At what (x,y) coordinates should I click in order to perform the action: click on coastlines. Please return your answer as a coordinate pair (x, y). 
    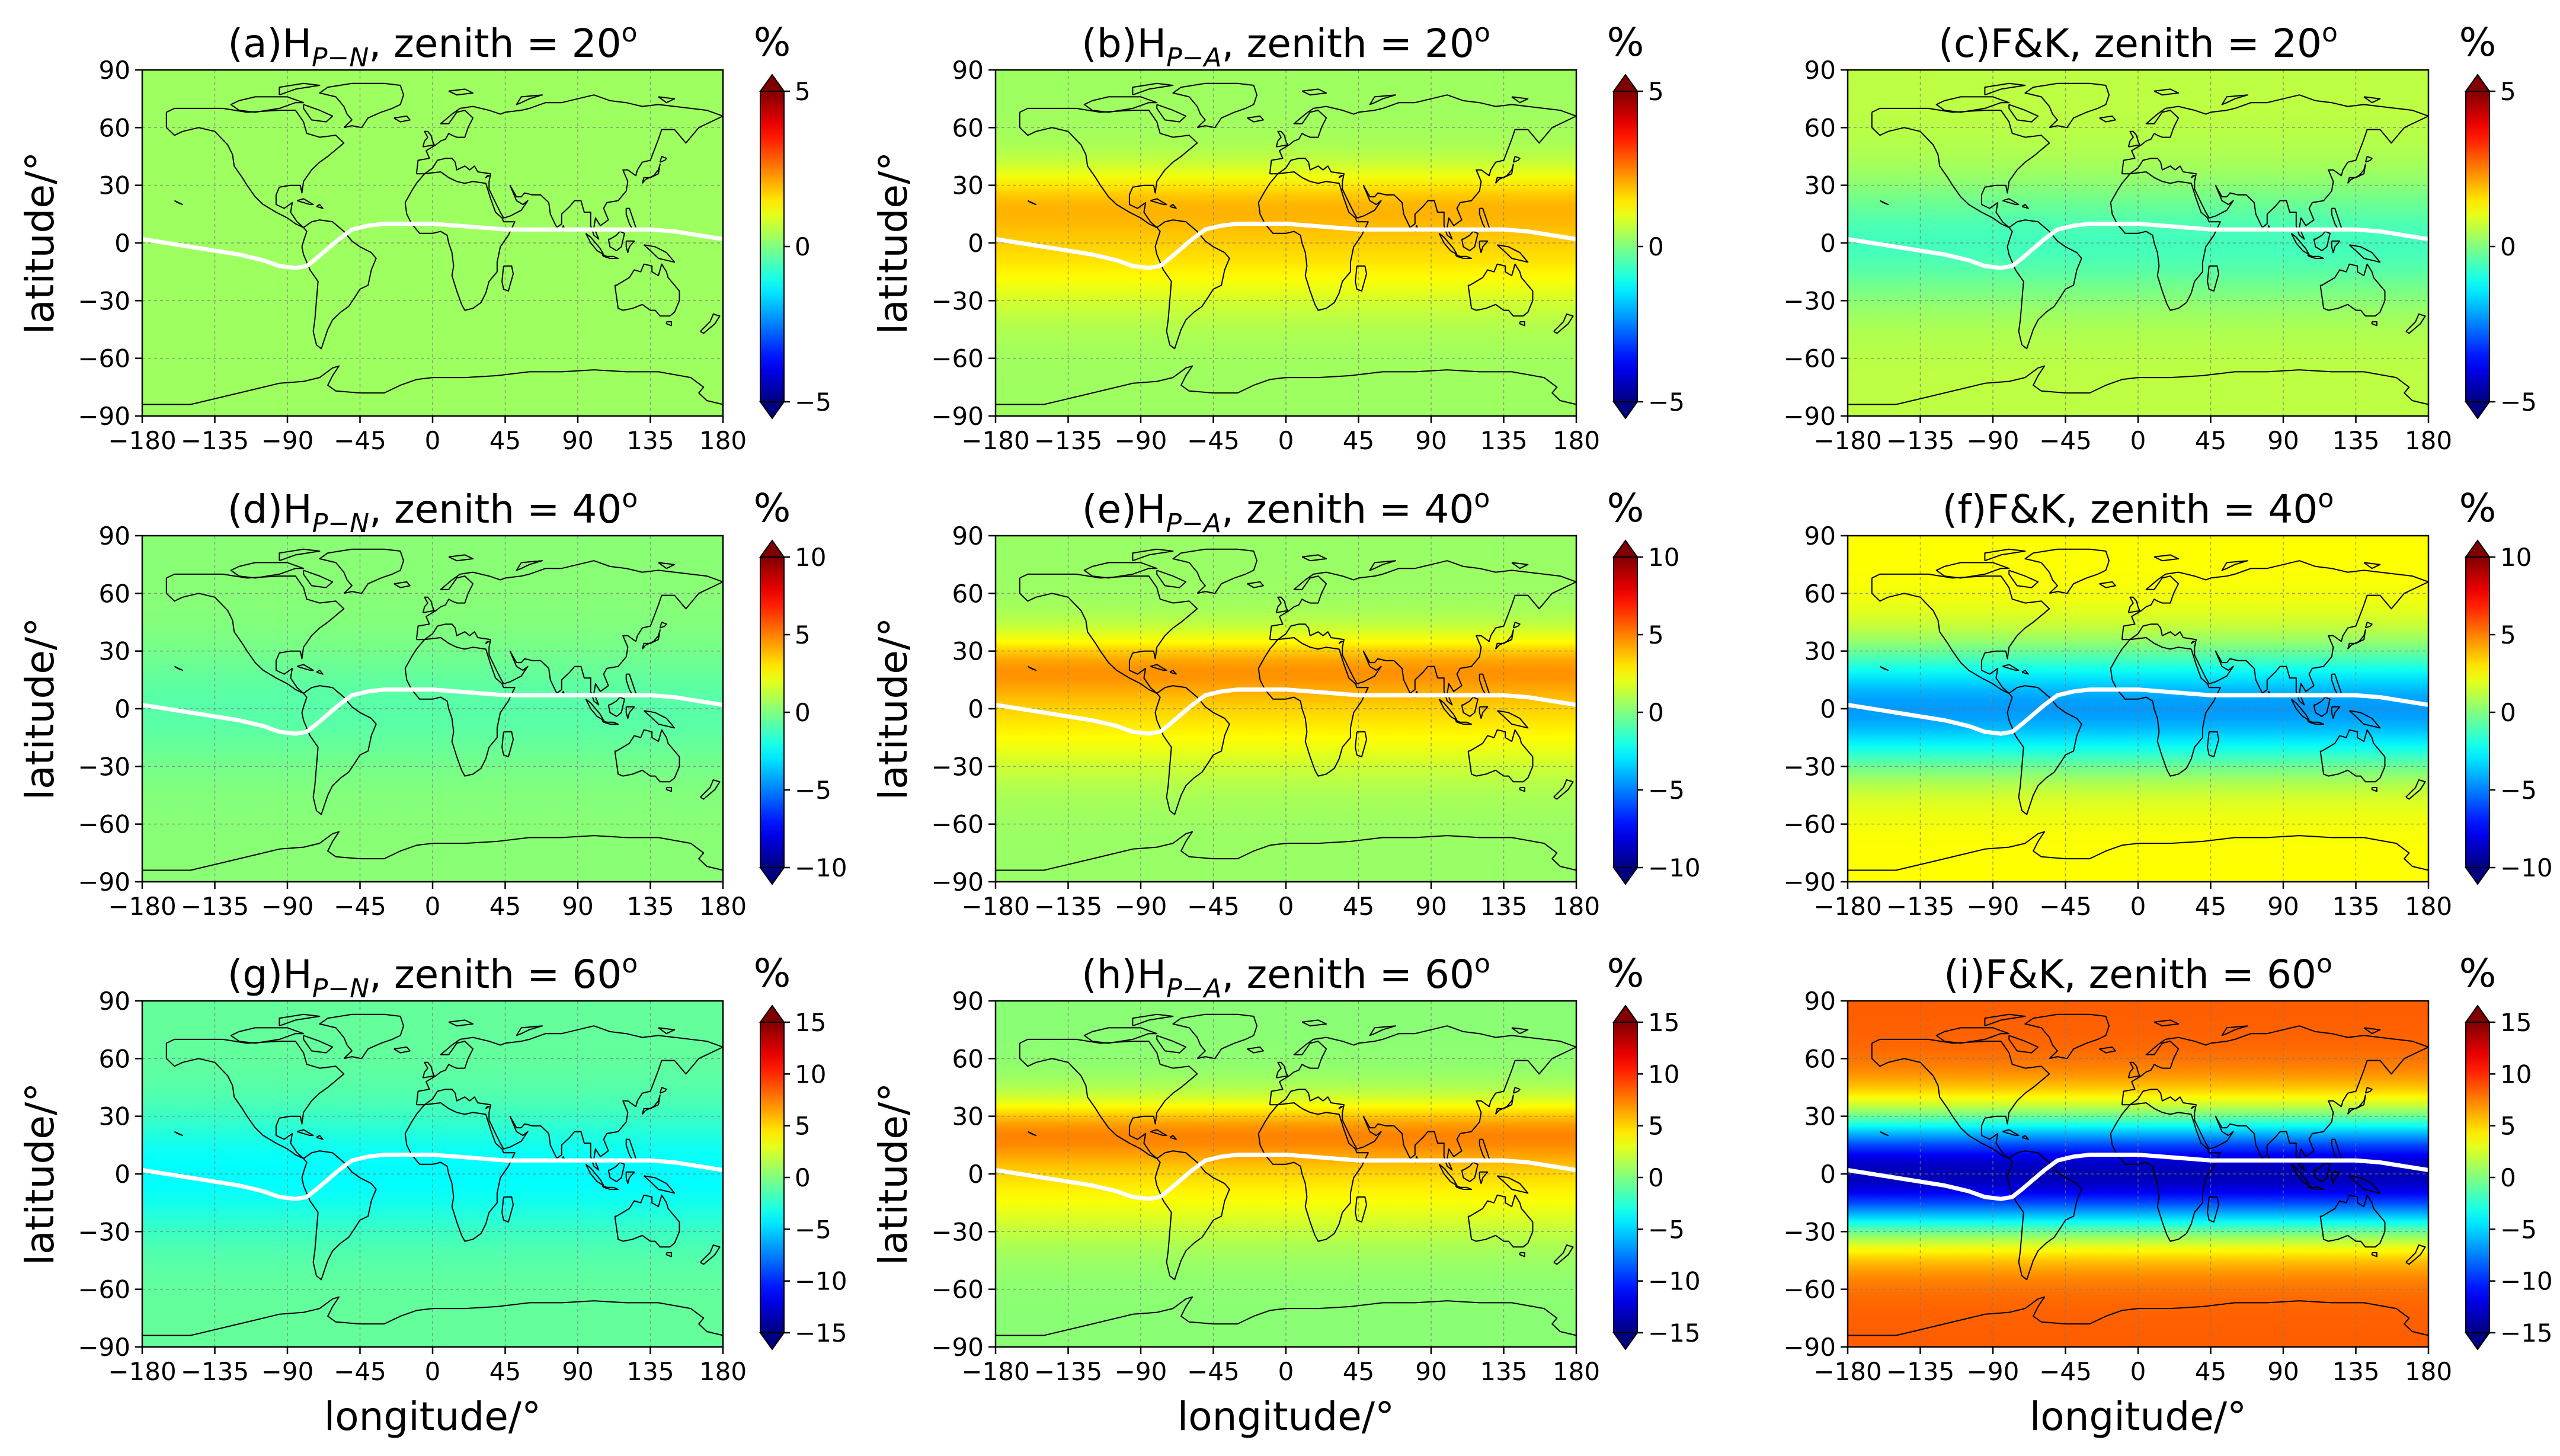
    Looking at the image, I should click on (433, 709).